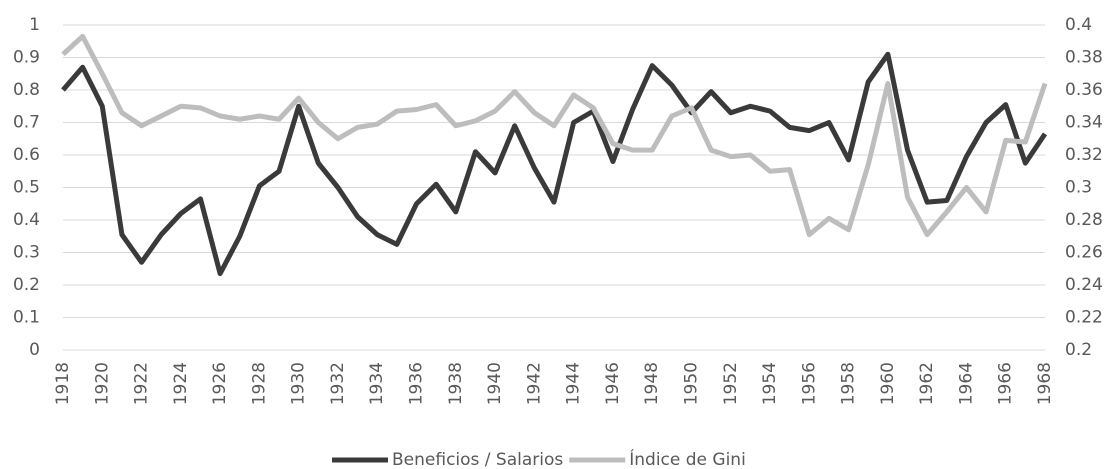 The image size is (1111, 469). Describe the element at coordinates (1078, 350) in the screenshot. I see `y2-tick-label: 0.2` at that location.